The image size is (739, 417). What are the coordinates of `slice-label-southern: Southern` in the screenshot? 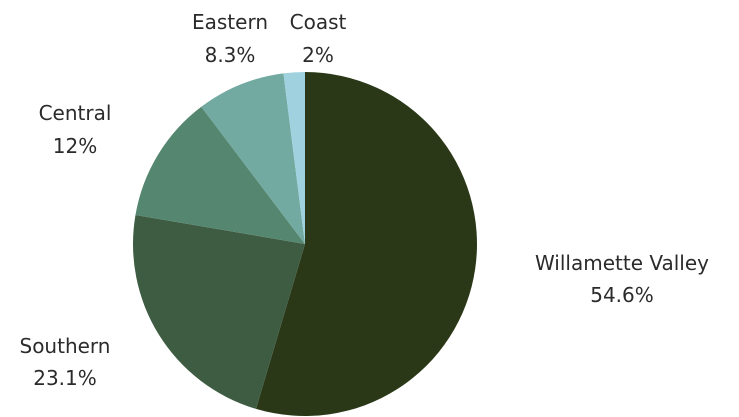 It's located at (65, 346).